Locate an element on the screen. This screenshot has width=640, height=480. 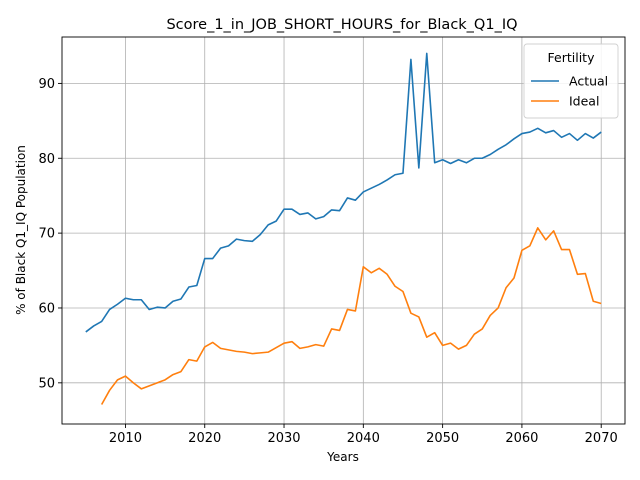
x-axis-label: Years is located at coordinates (342, 457).